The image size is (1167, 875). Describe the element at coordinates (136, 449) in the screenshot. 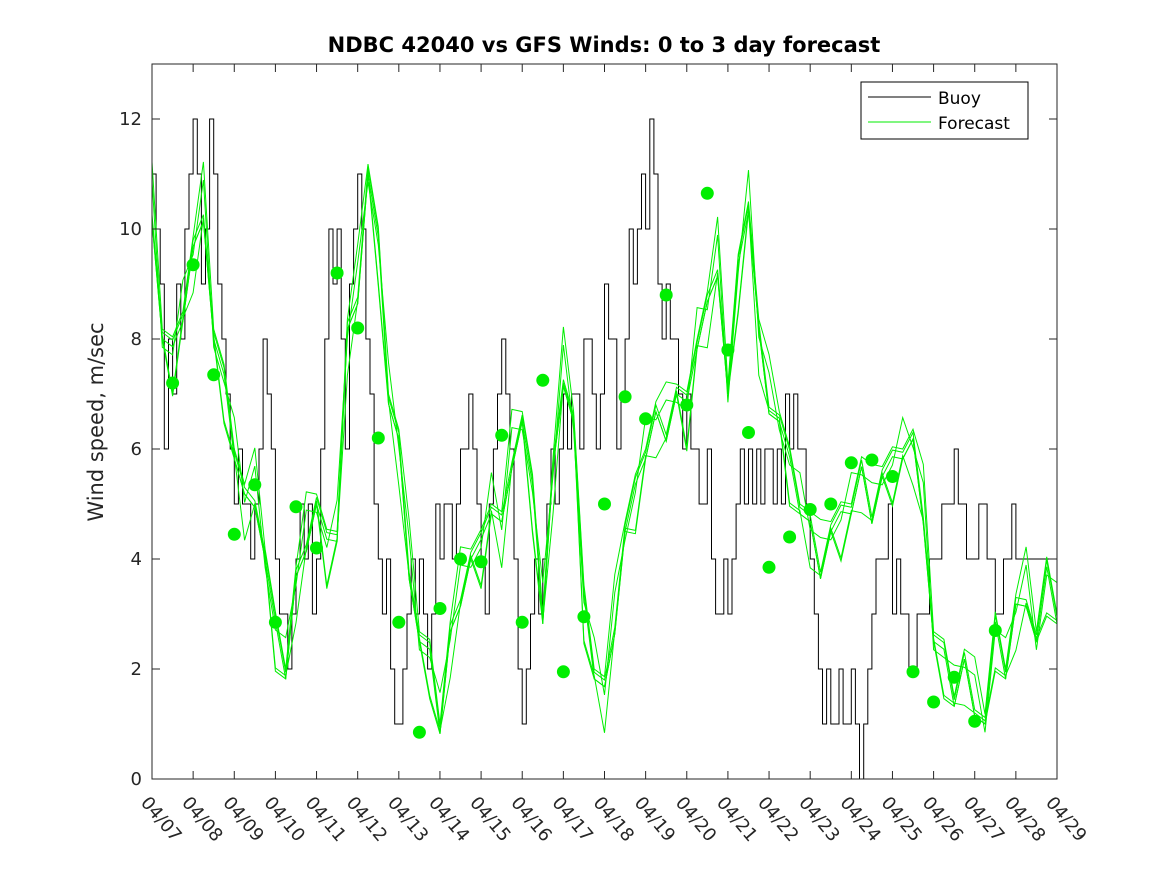

I see `y-tick-label: 6` at that location.